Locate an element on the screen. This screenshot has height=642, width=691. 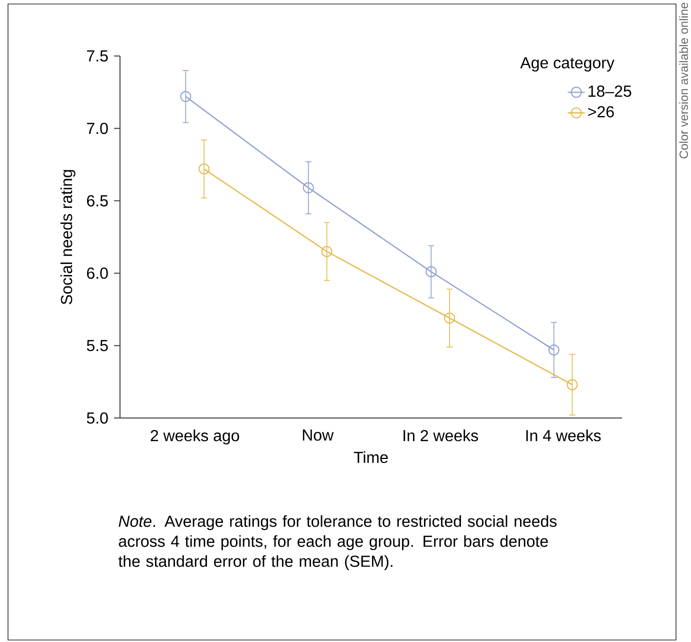
x-tick-label: In 4 weeks is located at coordinates (563, 436).